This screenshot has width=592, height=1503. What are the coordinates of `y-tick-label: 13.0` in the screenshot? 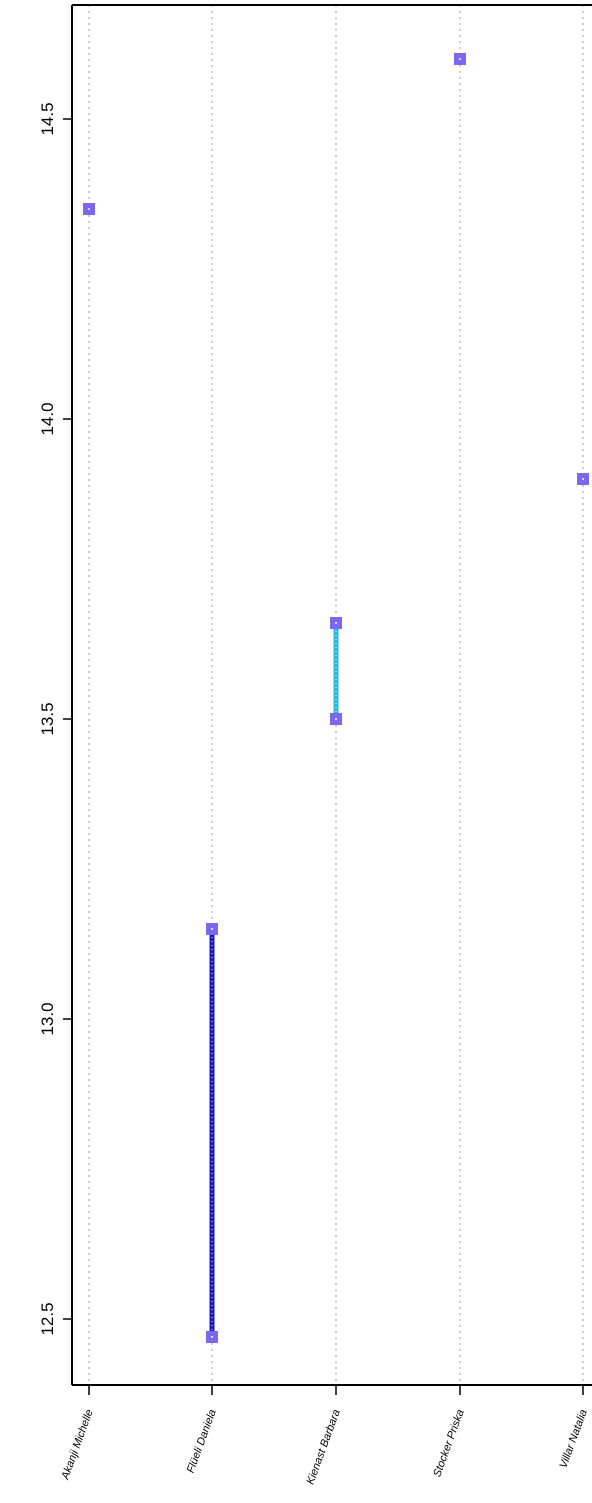 It's located at (47, 1018).